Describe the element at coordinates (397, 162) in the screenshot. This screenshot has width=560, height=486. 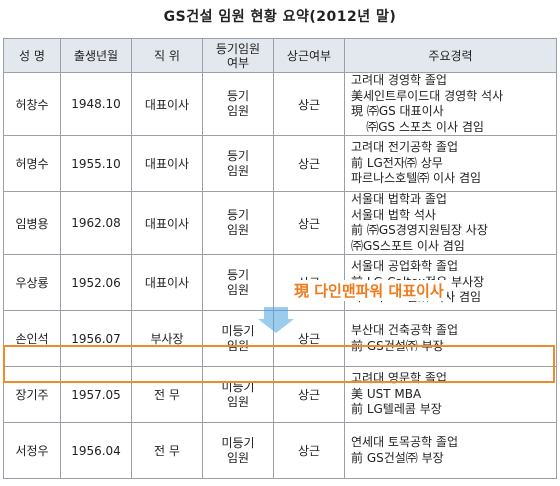
I see `career-line: 前 LG전자㈜ 상무` at that location.